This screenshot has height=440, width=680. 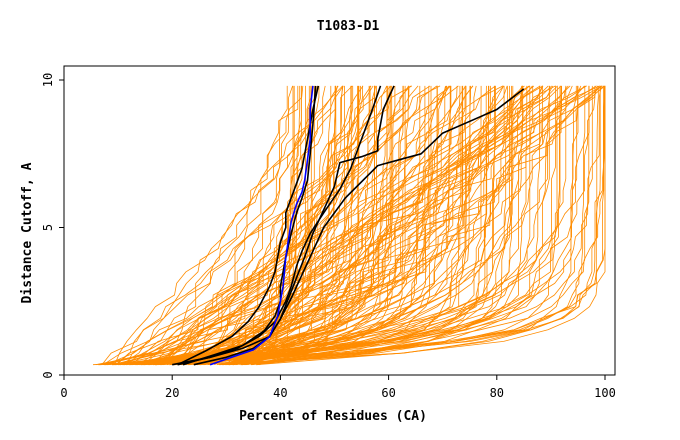 I want to click on x-tick-label: 80, so click(x=497, y=393).